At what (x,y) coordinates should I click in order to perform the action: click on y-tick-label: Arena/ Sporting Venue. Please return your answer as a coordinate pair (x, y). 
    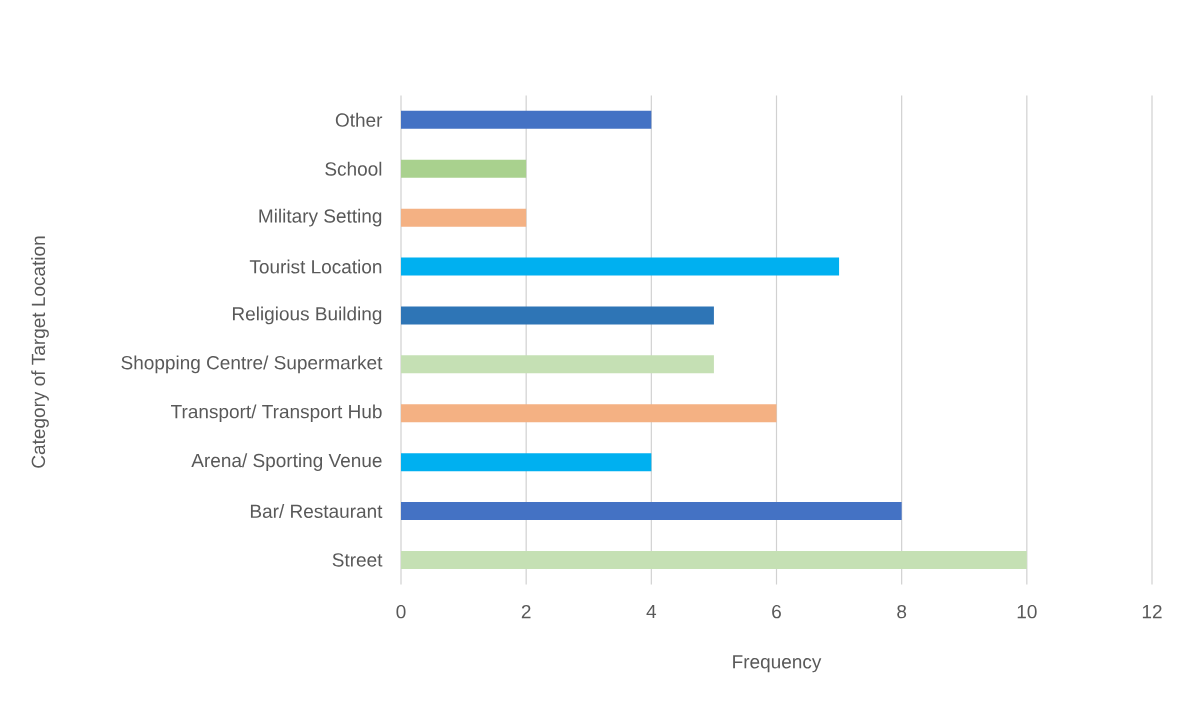
    Looking at the image, I should click on (286, 462).